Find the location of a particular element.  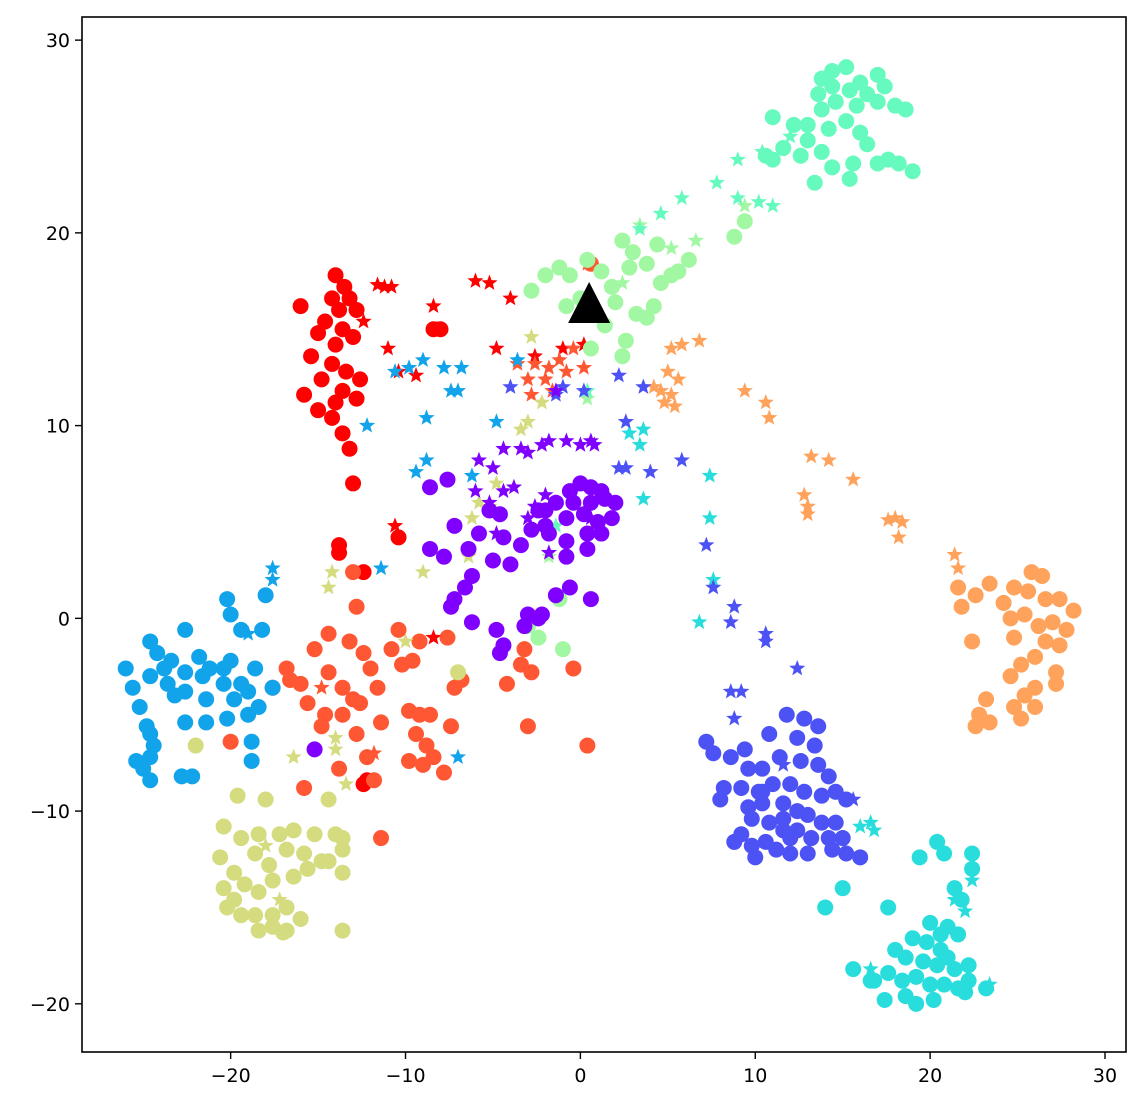

y-tick-label: 30 is located at coordinates (58, 41).